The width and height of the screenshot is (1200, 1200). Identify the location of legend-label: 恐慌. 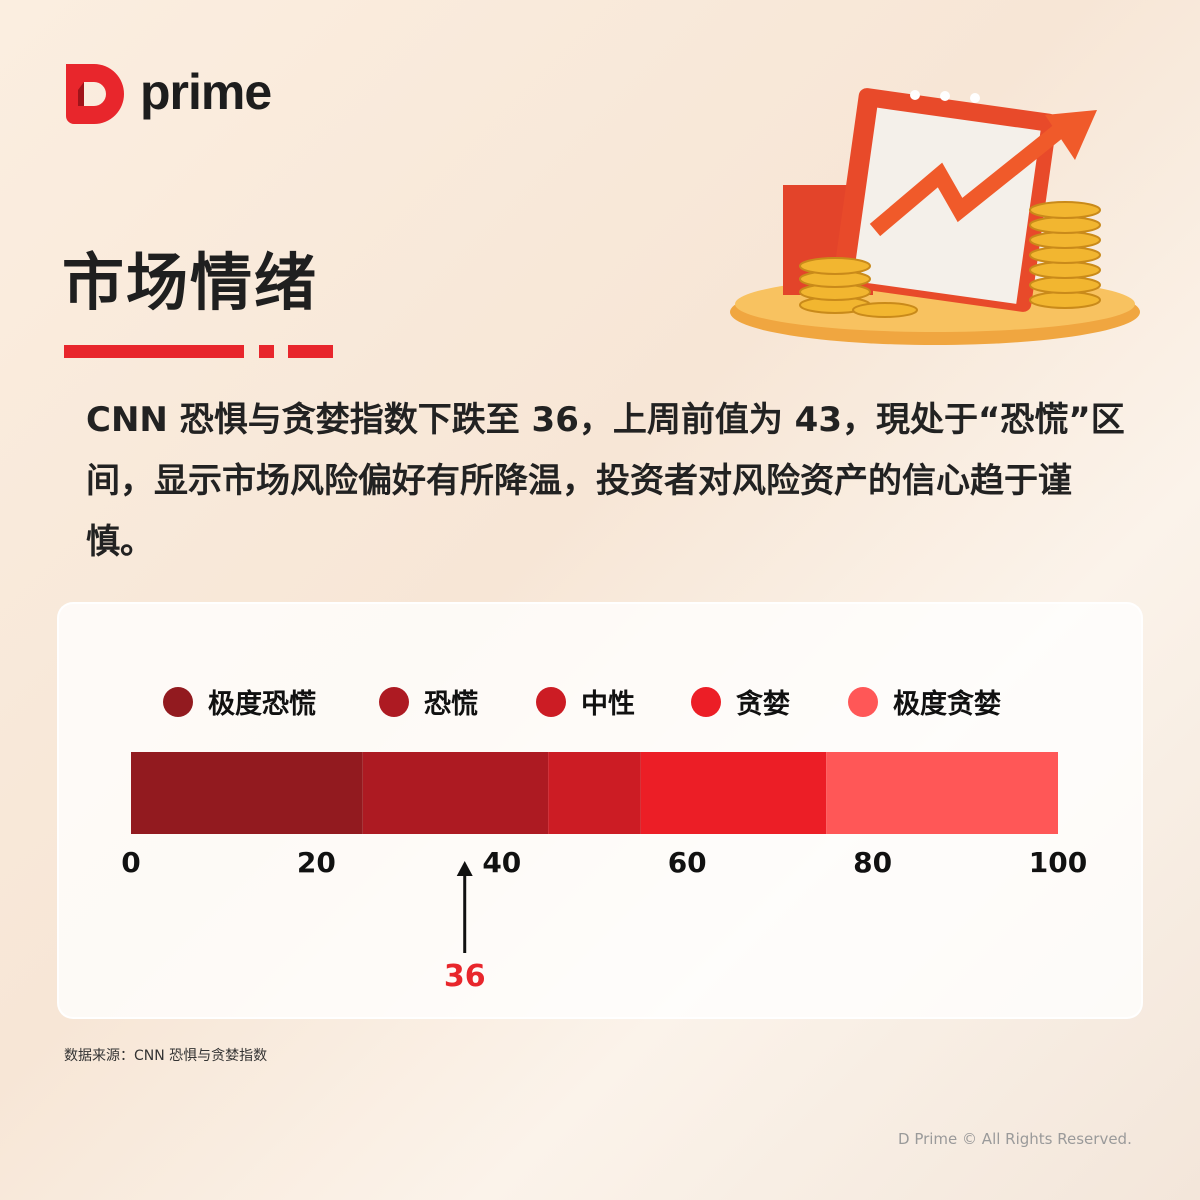
(451, 704).